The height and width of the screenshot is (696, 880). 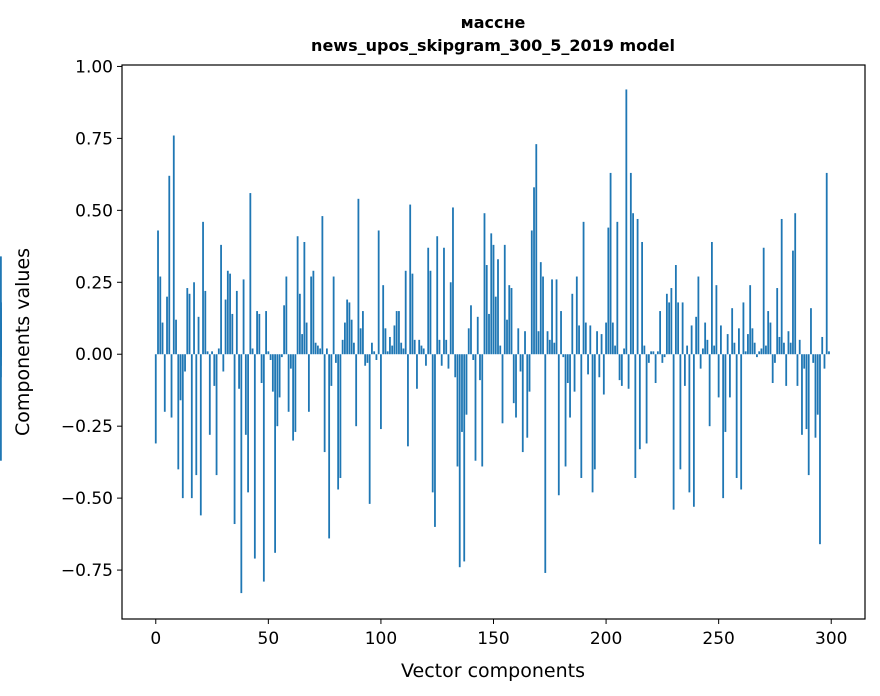 I want to click on x-axis-ticks: 0 50 100 150 200 250 300, so click(x=498, y=634).